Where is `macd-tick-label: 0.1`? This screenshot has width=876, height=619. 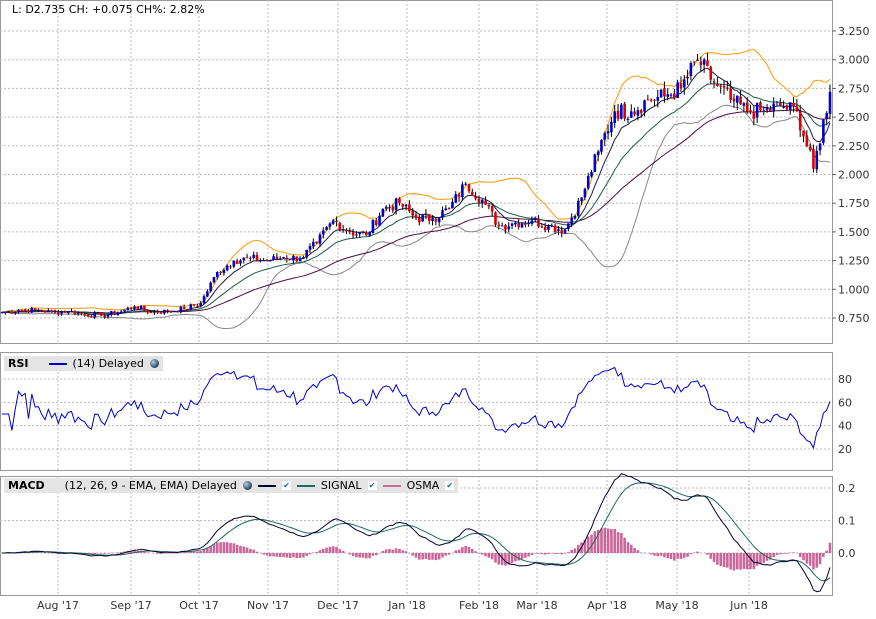
macd-tick-label: 0.1 is located at coordinates (847, 521).